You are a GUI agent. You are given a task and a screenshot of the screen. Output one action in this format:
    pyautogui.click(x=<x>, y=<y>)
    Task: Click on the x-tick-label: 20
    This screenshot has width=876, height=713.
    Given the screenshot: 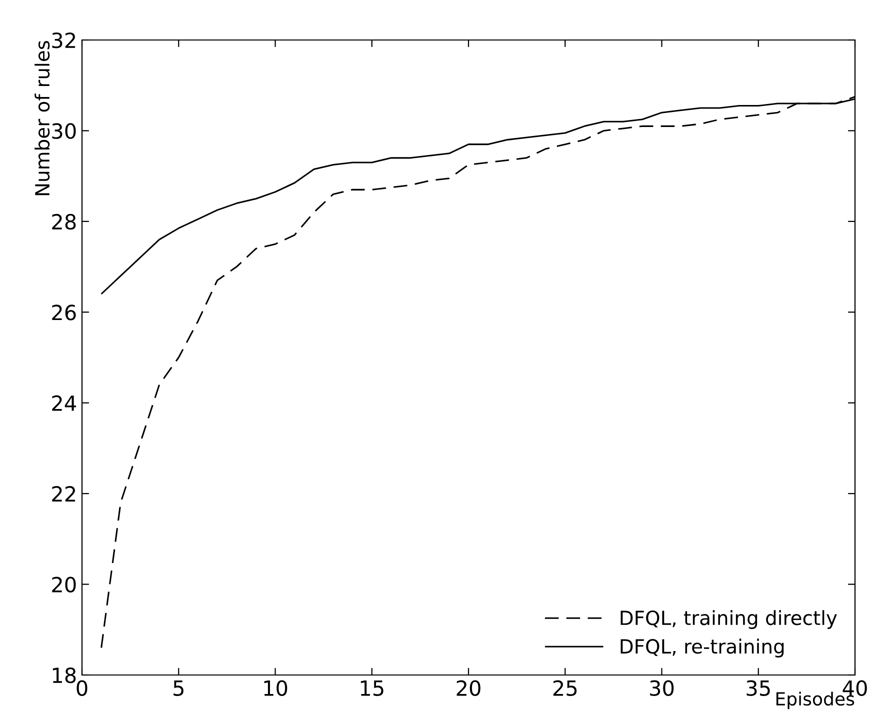 What is the action you would take?
    pyautogui.click(x=468, y=688)
    